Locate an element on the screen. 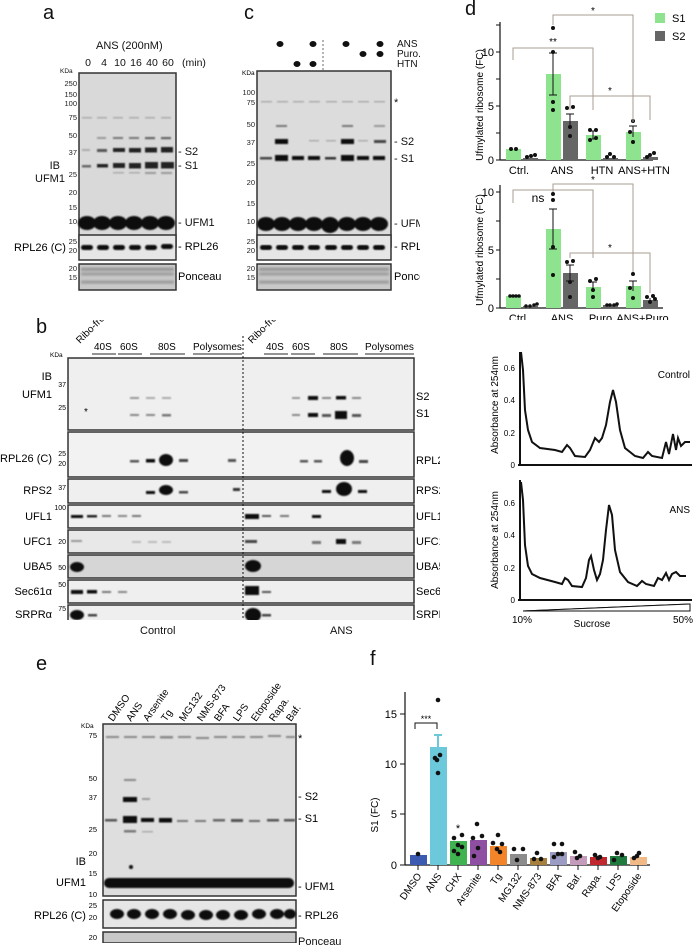 The height and width of the screenshot is (948, 698). panel-label-b: b is located at coordinates (42, 327).